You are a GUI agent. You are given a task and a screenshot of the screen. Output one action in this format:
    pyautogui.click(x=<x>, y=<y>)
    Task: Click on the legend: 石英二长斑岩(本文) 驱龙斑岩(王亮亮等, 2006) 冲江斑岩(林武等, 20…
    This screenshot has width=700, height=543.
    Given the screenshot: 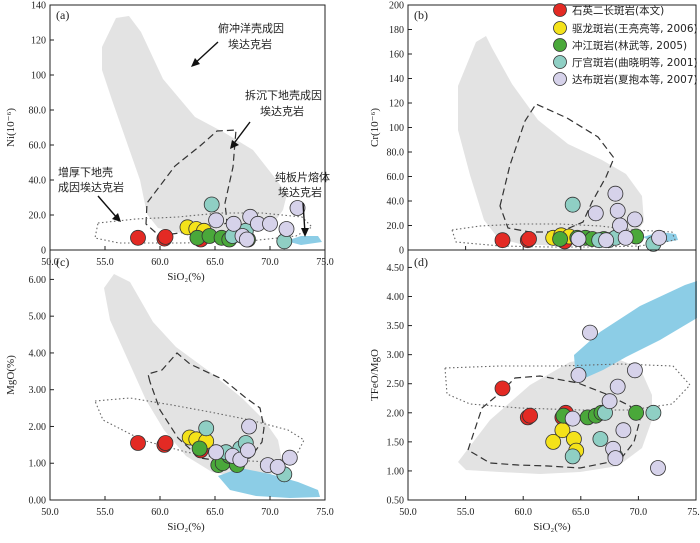 What is the action you would take?
    pyautogui.click(x=625, y=44)
    